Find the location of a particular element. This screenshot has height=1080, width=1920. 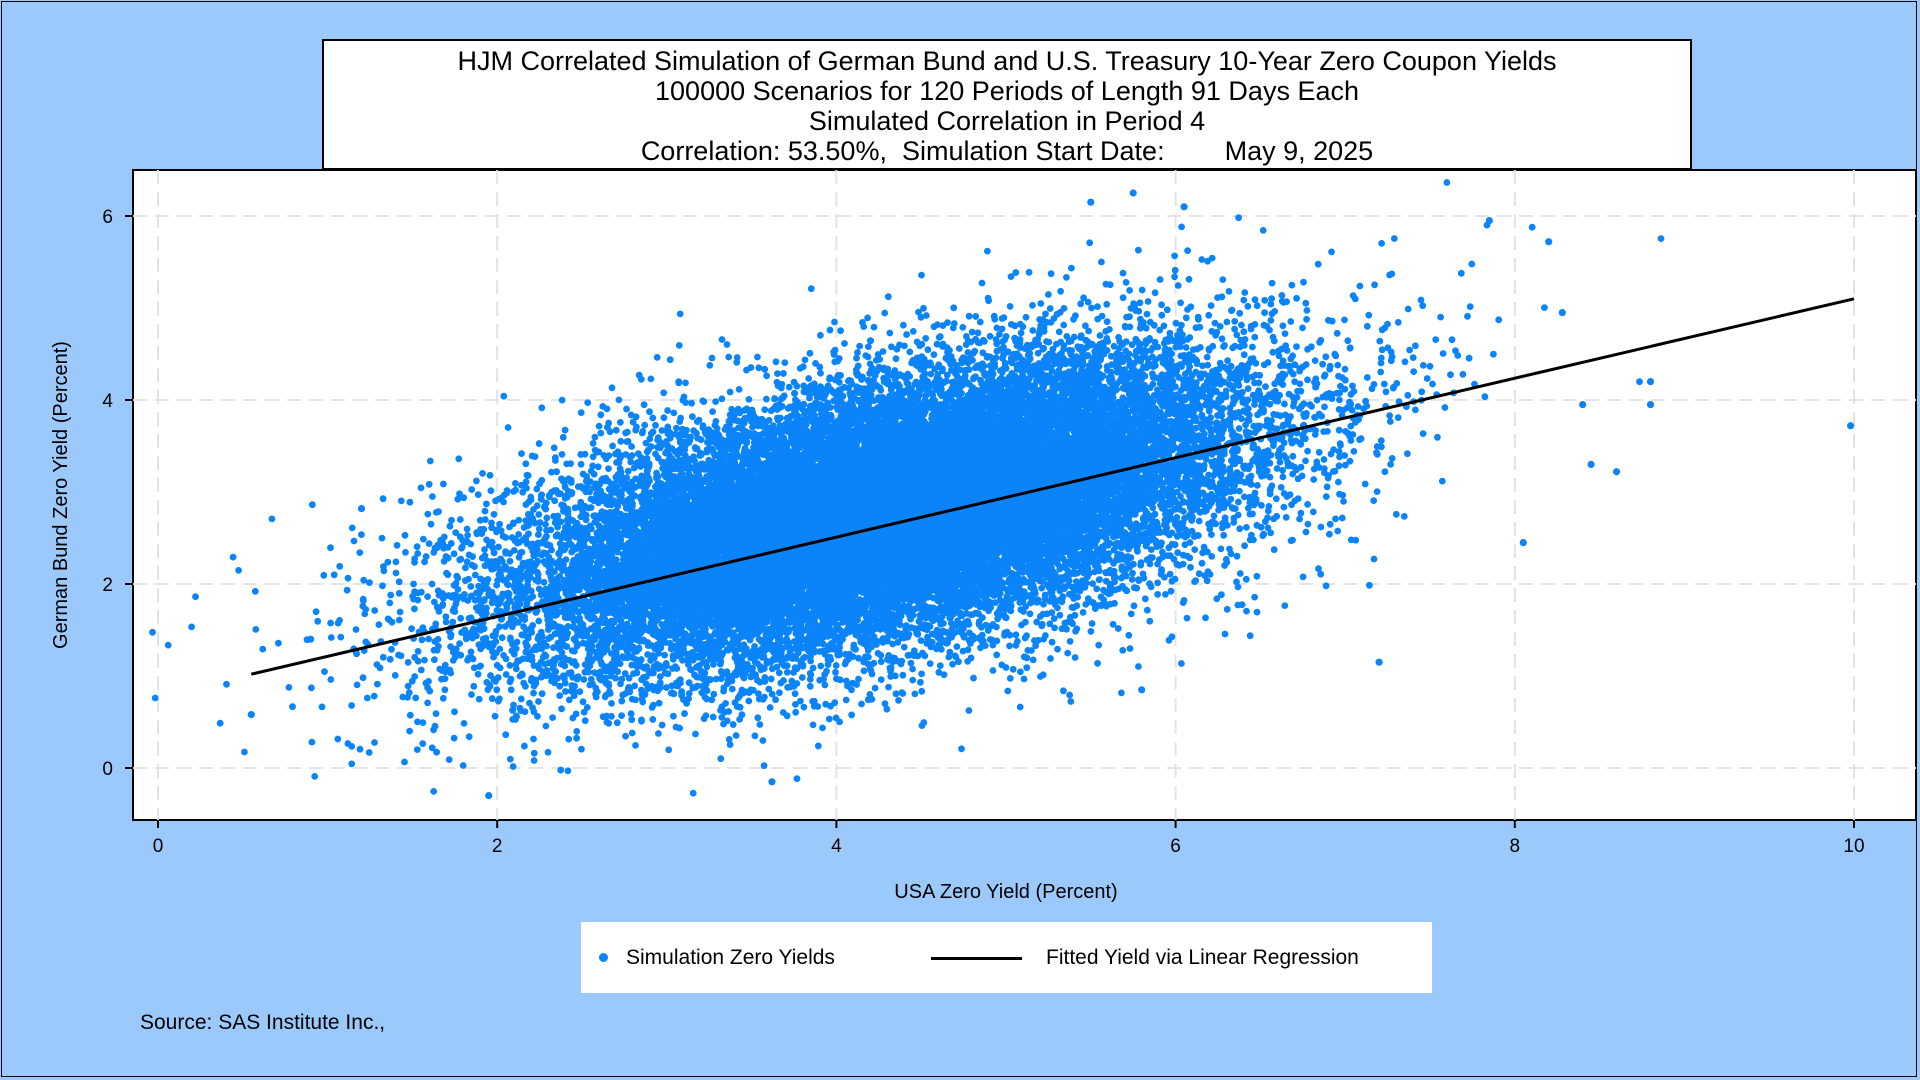

x-tick-label-8: 8 is located at coordinates (1515, 846).